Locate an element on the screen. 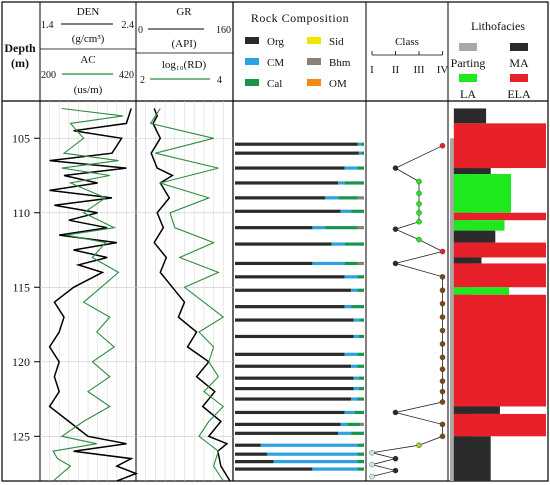 The width and height of the screenshot is (550, 485). depth-tick-label: 115 is located at coordinates (21, 287).